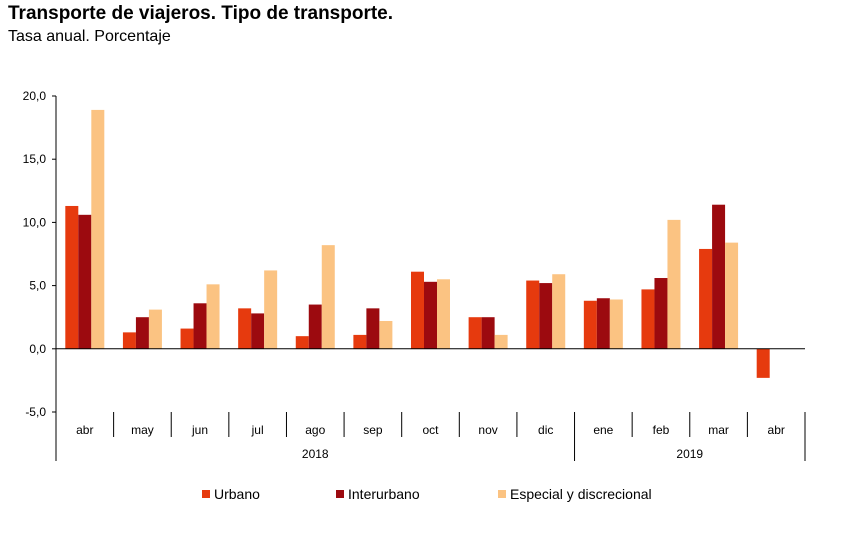  Describe the element at coordinates (718, 430) in the screenshot. I see `x-tick-label: mar` at that location.